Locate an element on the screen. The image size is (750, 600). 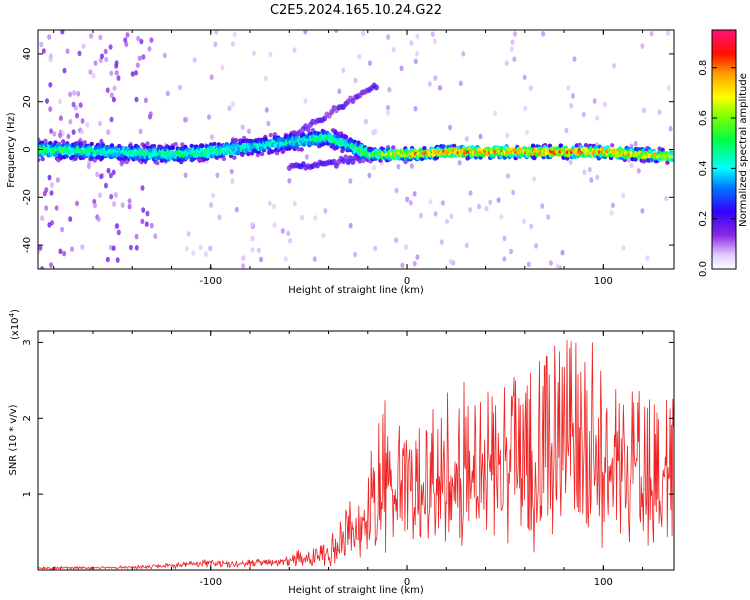
colorbar-tick-label: 0.8 is located at coordinates (703, 68).